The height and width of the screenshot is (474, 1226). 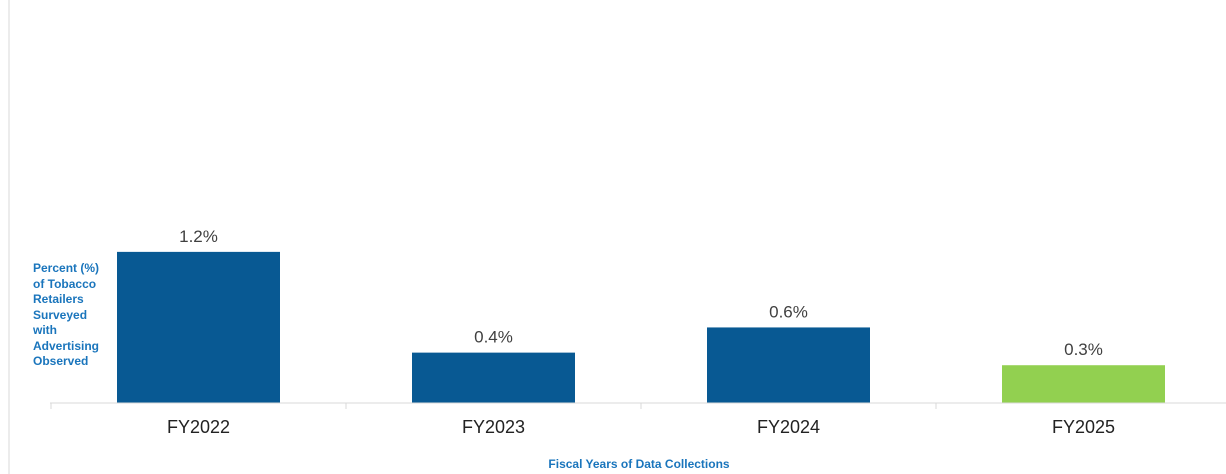 What do you see at coordinates (1083, 384) in the screenshot?
I see `bar-fy2025` at bounding box center [1083, 384].